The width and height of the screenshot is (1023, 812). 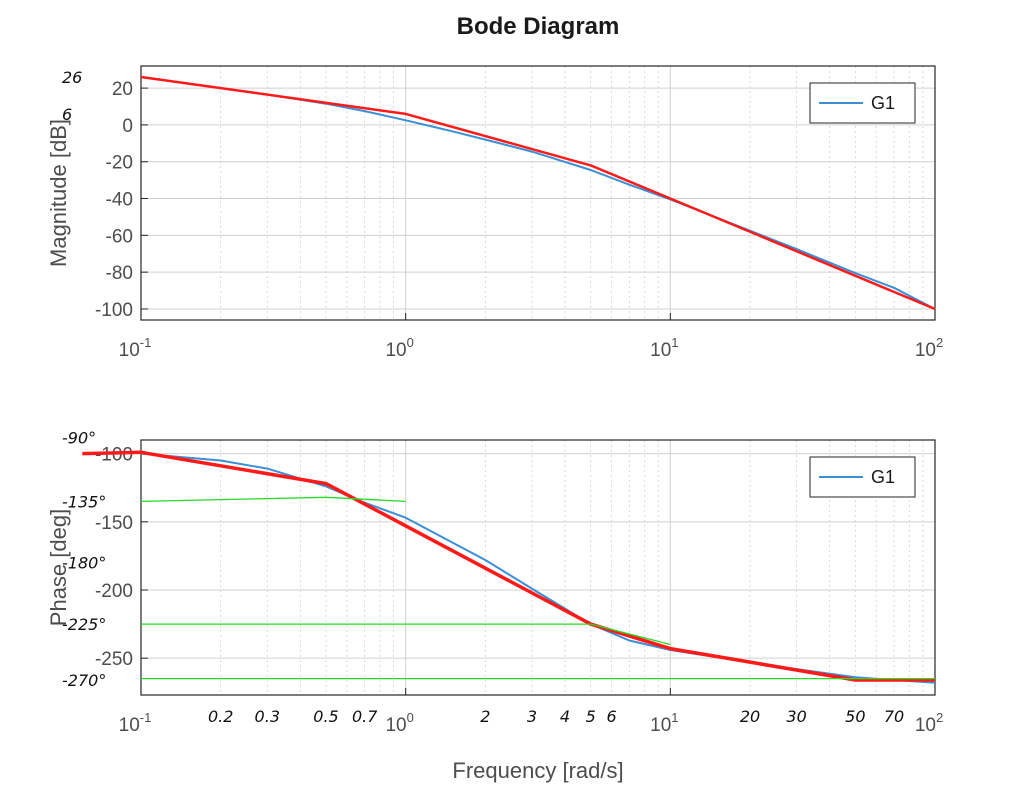 What do you see at coordinates (565, 716) in the screenshot?
I see `handwritten-frequency-note: 4` at bounding box center [565, 716].